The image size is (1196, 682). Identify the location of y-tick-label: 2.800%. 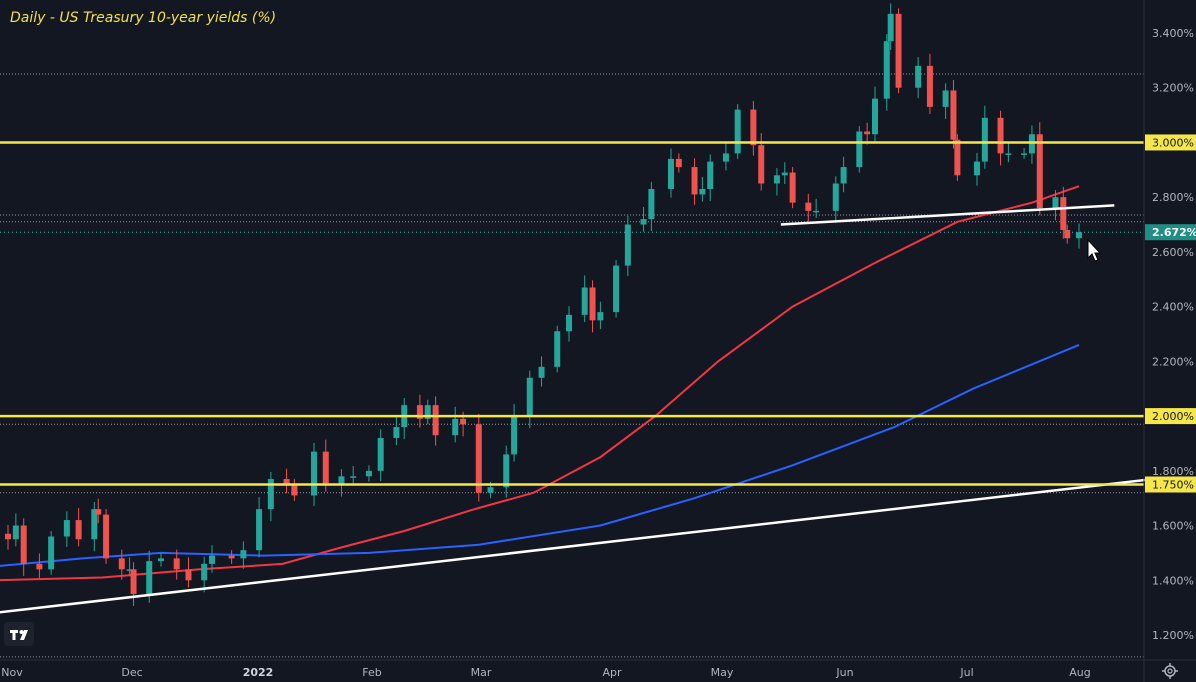
(1173, 197).